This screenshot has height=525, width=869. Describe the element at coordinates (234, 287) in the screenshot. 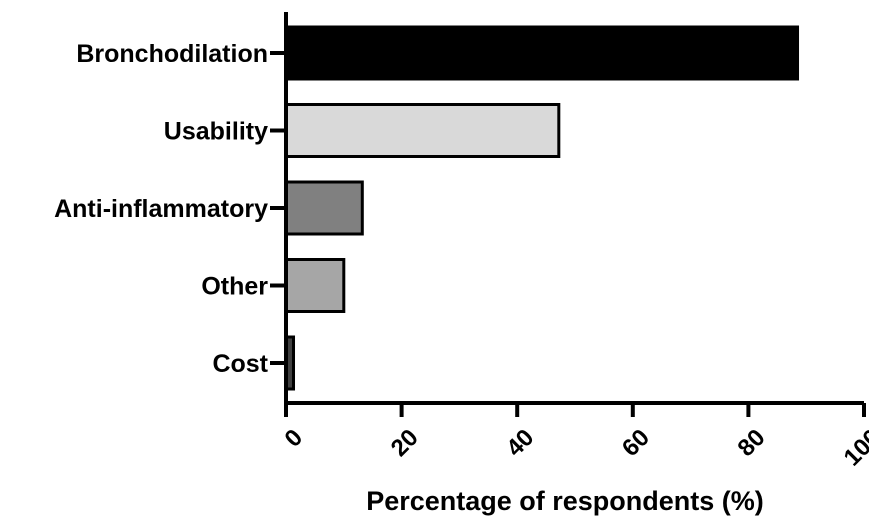

I see `category-label: Other` at that location.